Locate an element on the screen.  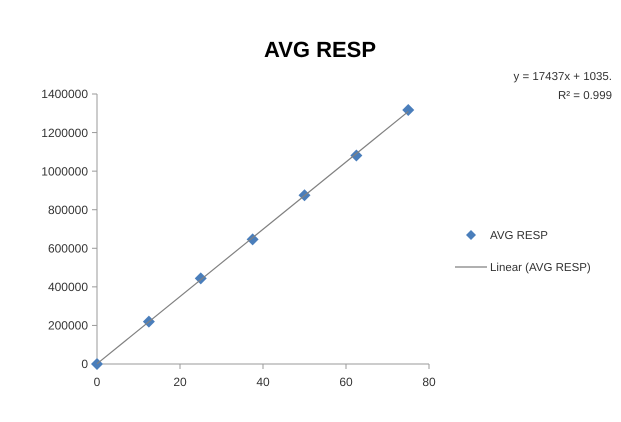
legend-label: AVG RESP is located at coordinates (519, 236).